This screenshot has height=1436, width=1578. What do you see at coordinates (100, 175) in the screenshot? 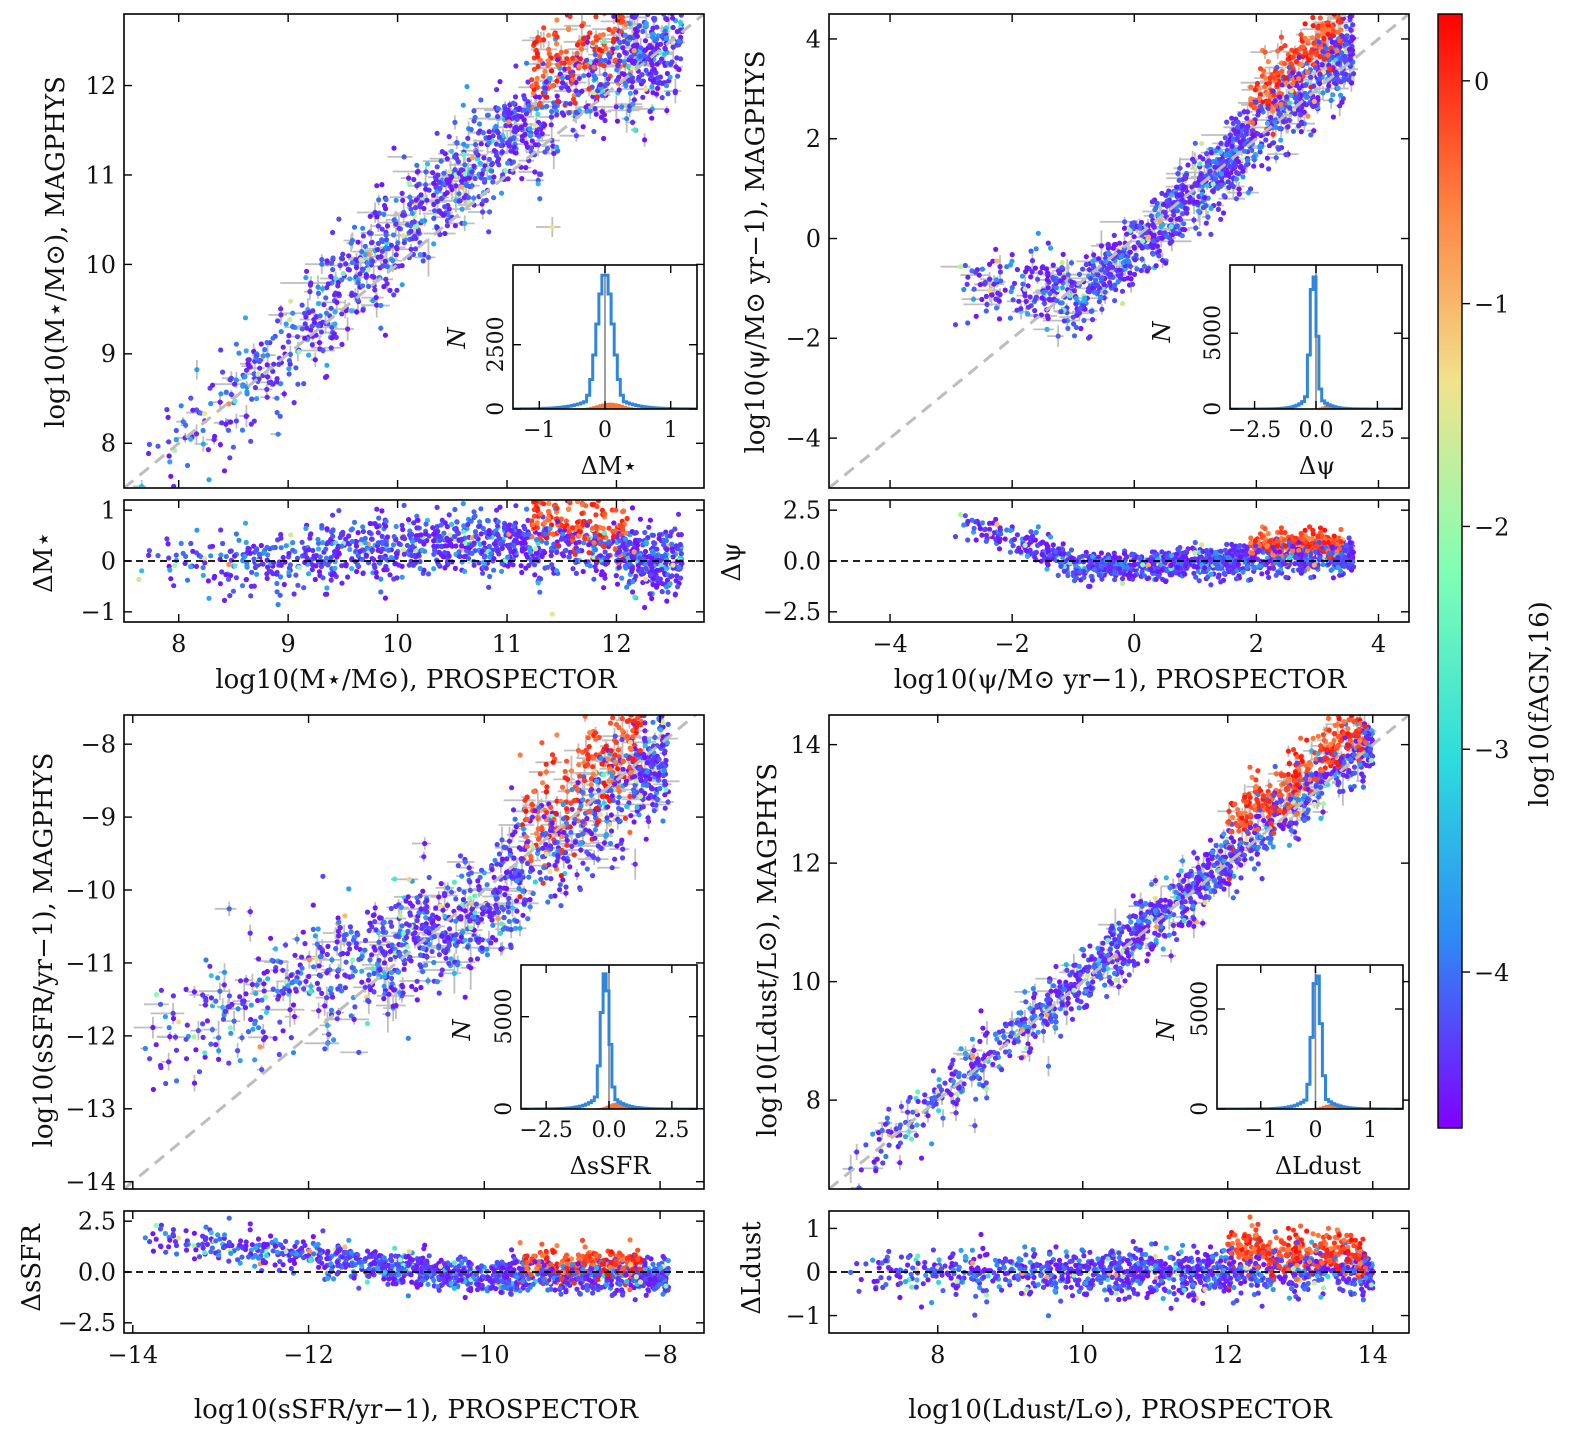
I see `mstar-main-ytick-label: 11` at bounding box center [100, 175].